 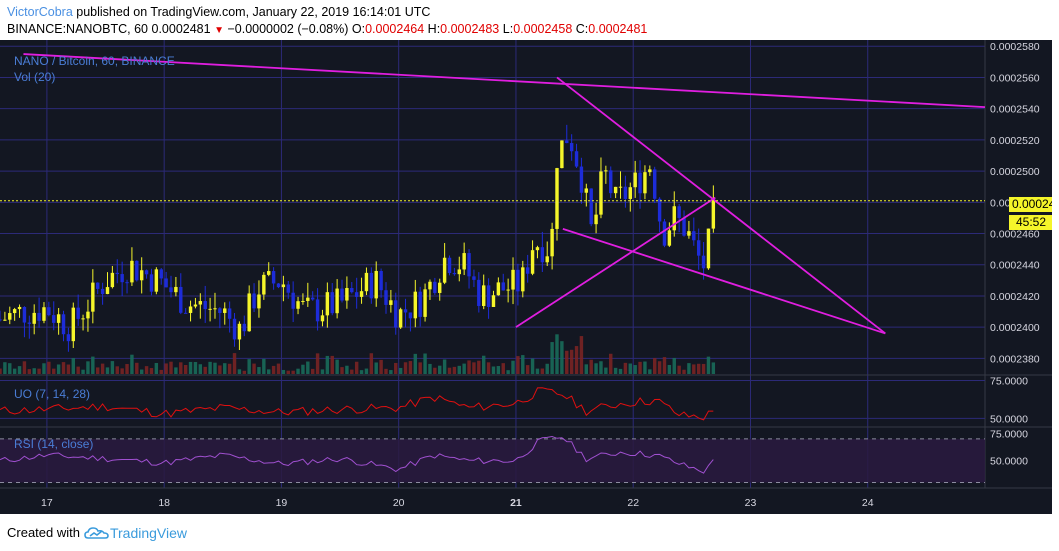 I want to click on rsi-line, so click(x=357, y=454).